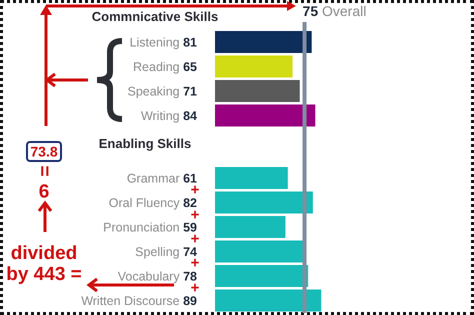 The width and height of the screenshot is (474, 315). I want to click on text: 73.8, so click(44, 152).